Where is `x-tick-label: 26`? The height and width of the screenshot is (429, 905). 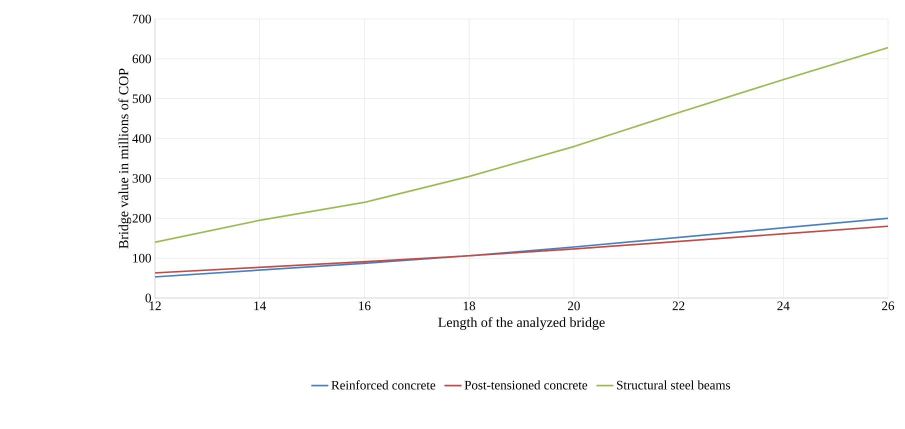 x-tick-label: 26 is located at coordinates (888, 306).